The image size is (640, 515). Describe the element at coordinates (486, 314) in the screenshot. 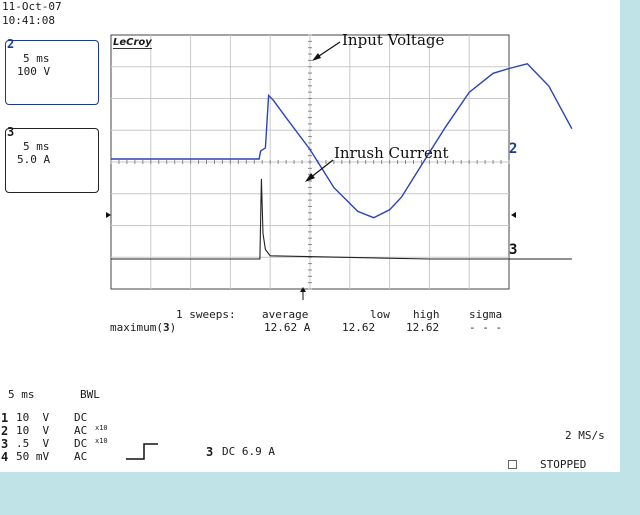

I see `header-sigma: sigma` at that location.